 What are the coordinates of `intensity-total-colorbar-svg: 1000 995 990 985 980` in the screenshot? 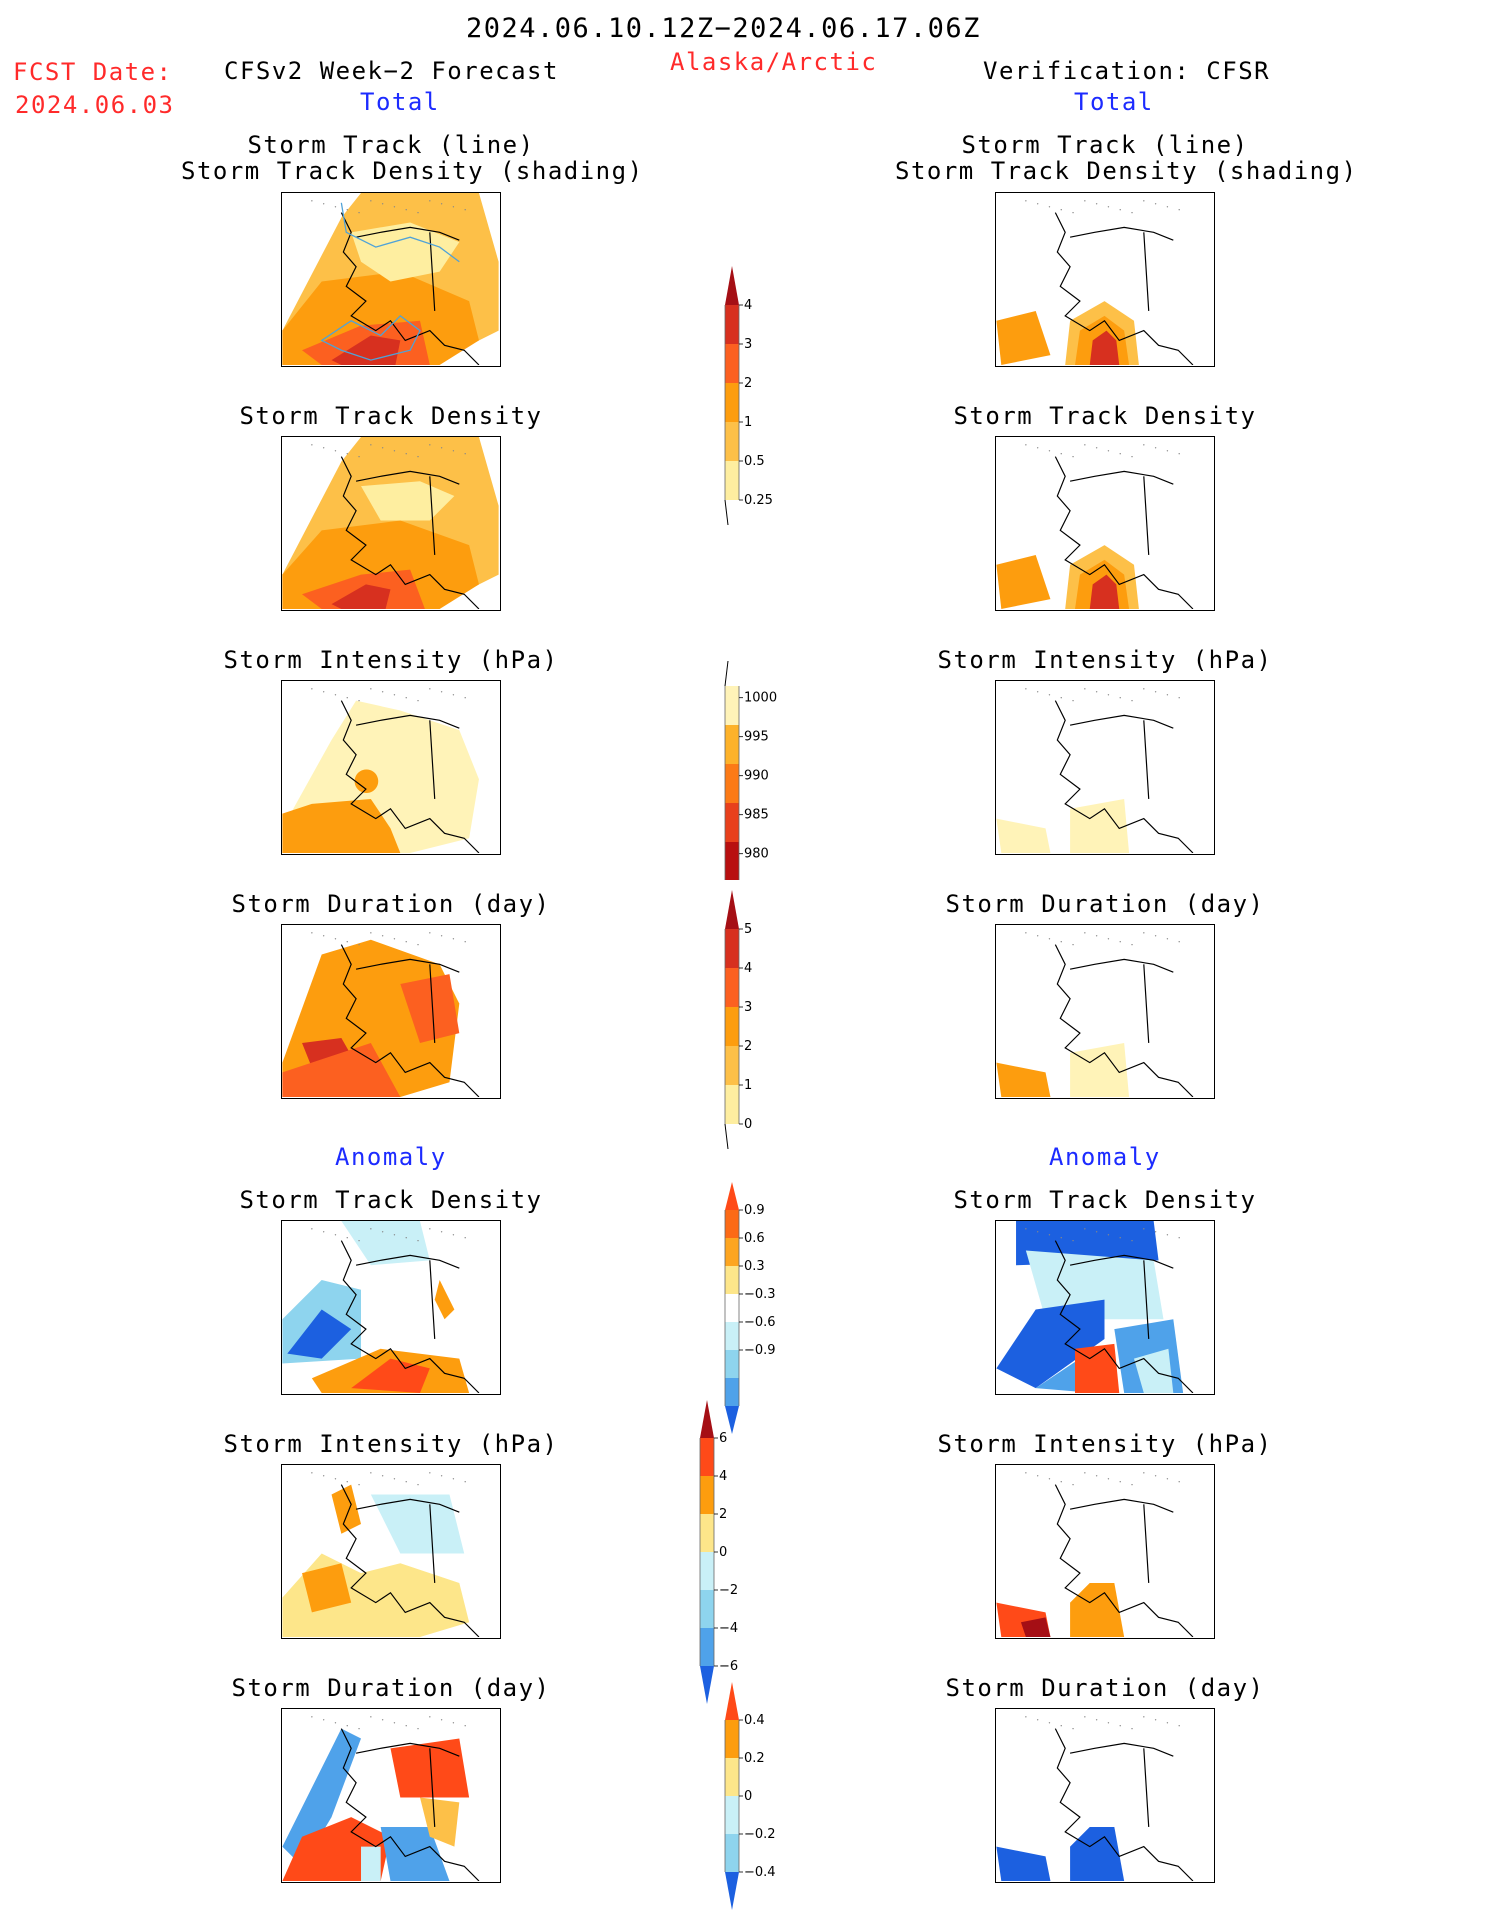 It's located at (750, 790).